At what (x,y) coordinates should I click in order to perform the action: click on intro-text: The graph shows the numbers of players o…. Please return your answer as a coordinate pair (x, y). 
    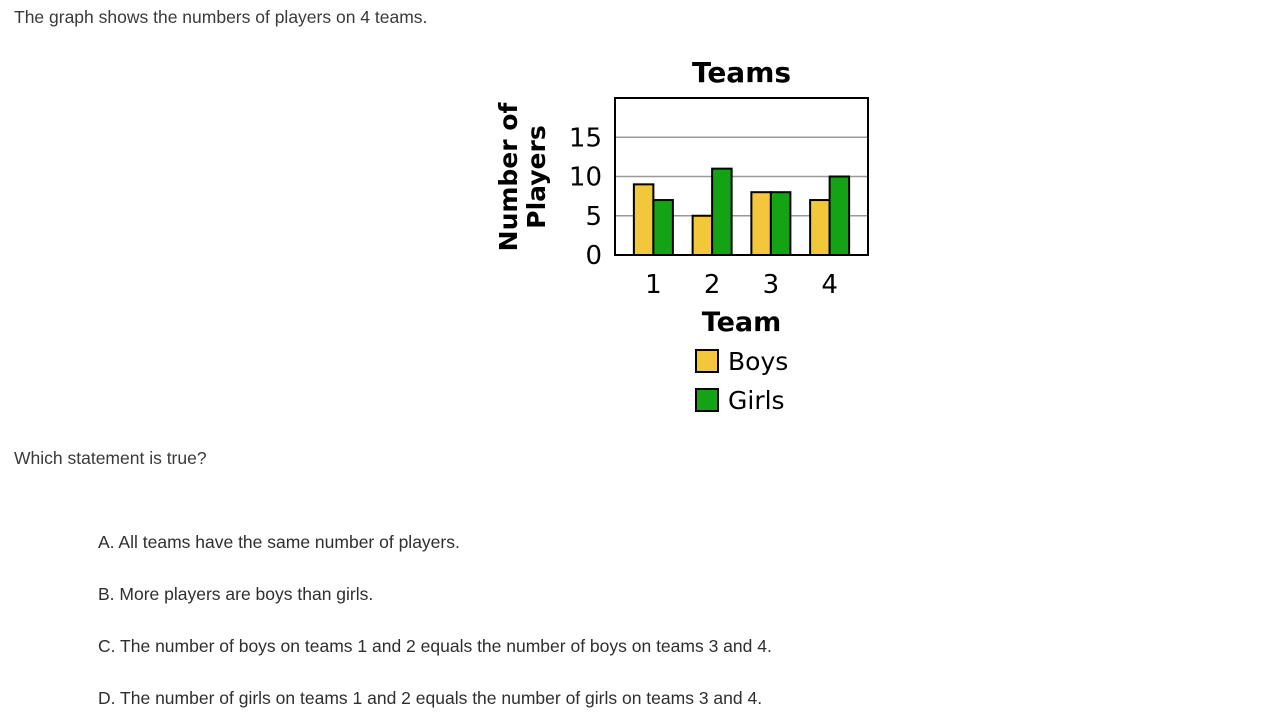
    Looking at the image, I should click on (221, 17).